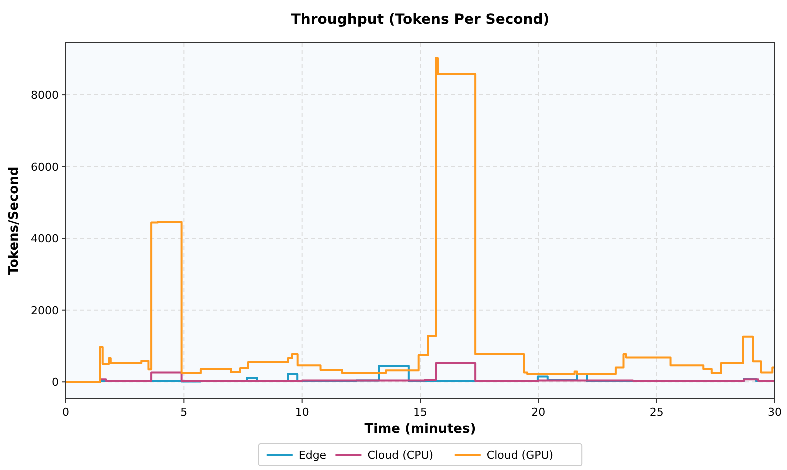 The image size is (787, 470). What do you see at coordinates (420, 20) in the screenshot?
I see `chart-title: Throughput (Tokens Per Second)` at bounding box center [420, 20].